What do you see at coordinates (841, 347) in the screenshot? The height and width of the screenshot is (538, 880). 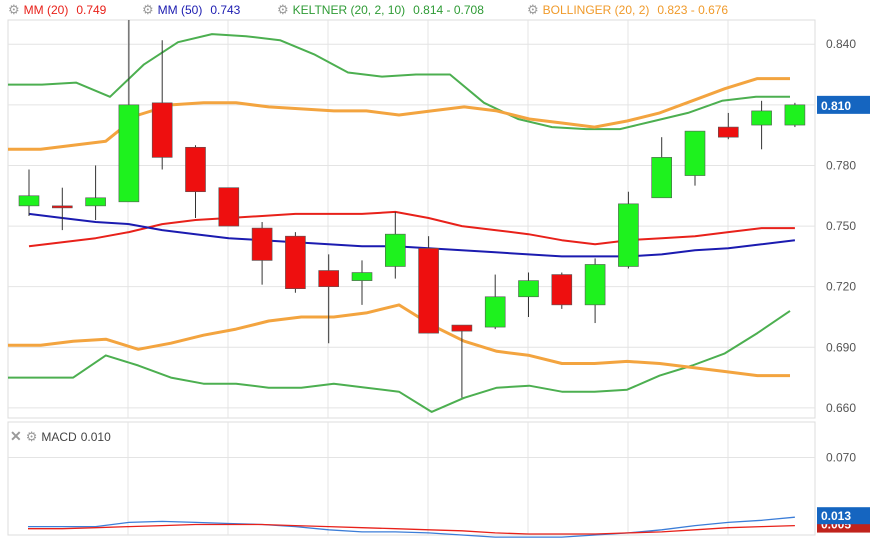 I see `price-tick-label: 0.690` at bounding box center [841, 347].